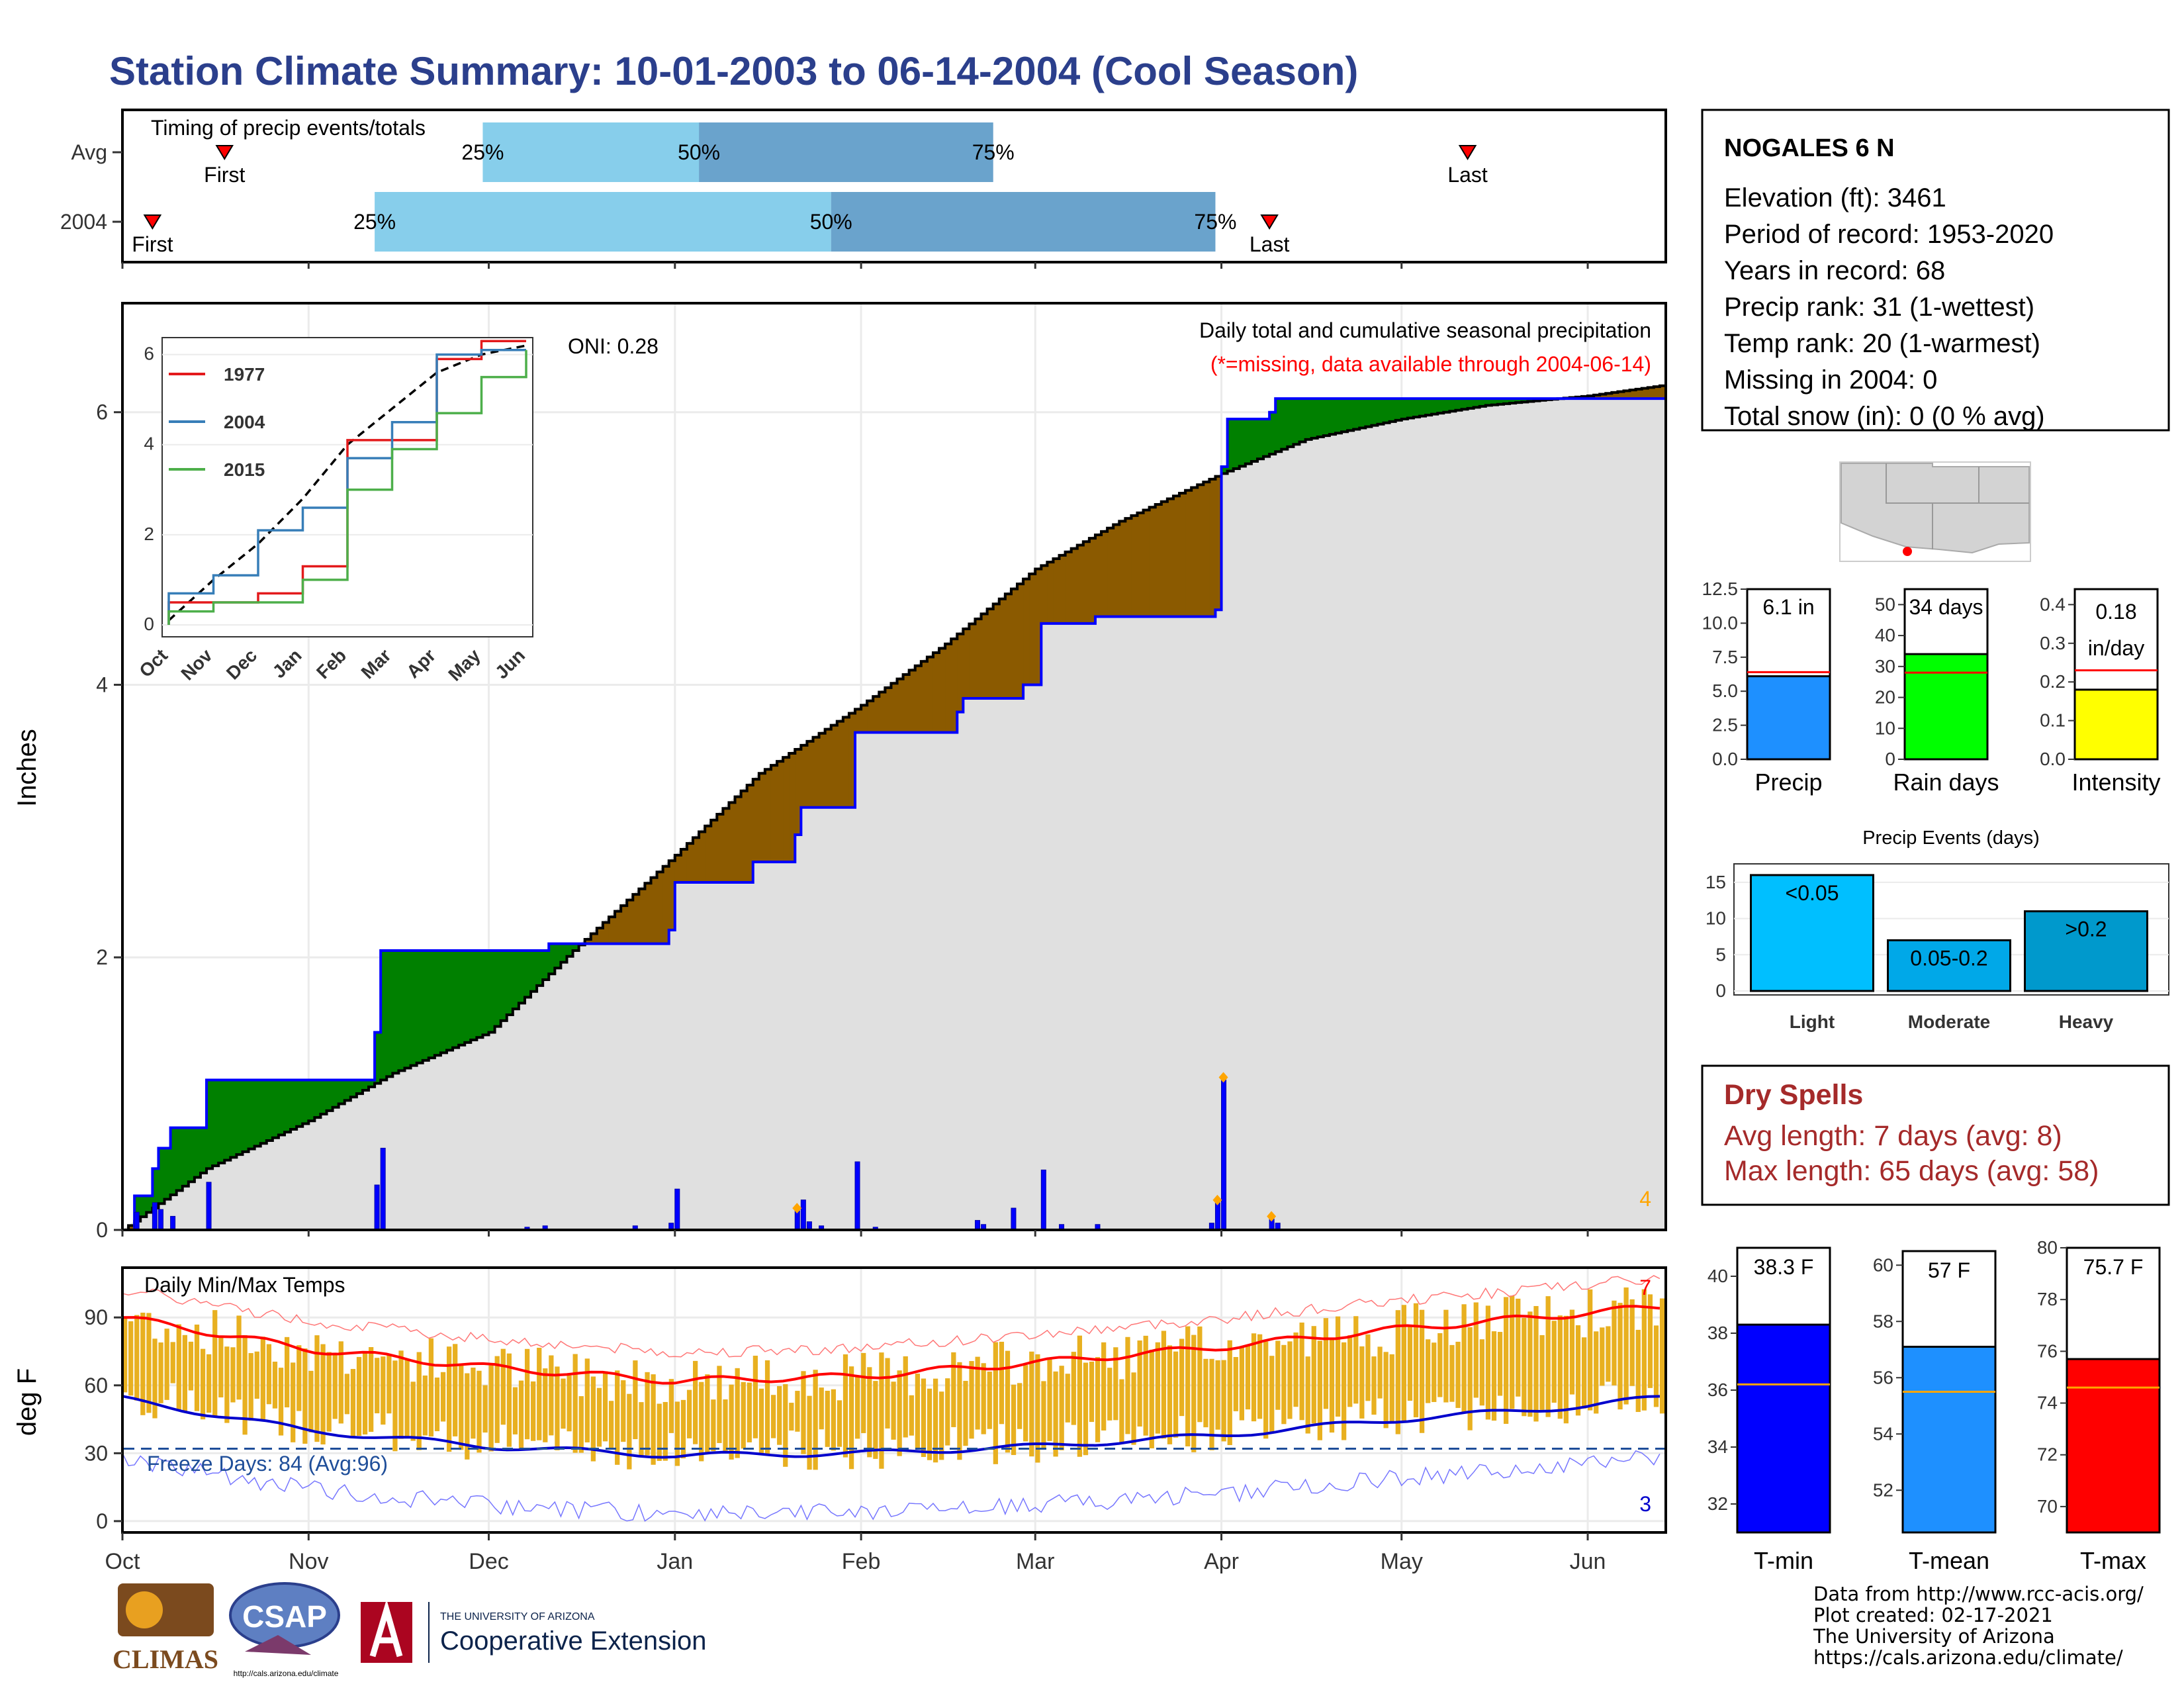 The width and height of the screenshot is (2184, 1688). What do you see at coordinates (1949, 965) in the screenshot?
I see `events-bar` at bounding box center [1949, 965].